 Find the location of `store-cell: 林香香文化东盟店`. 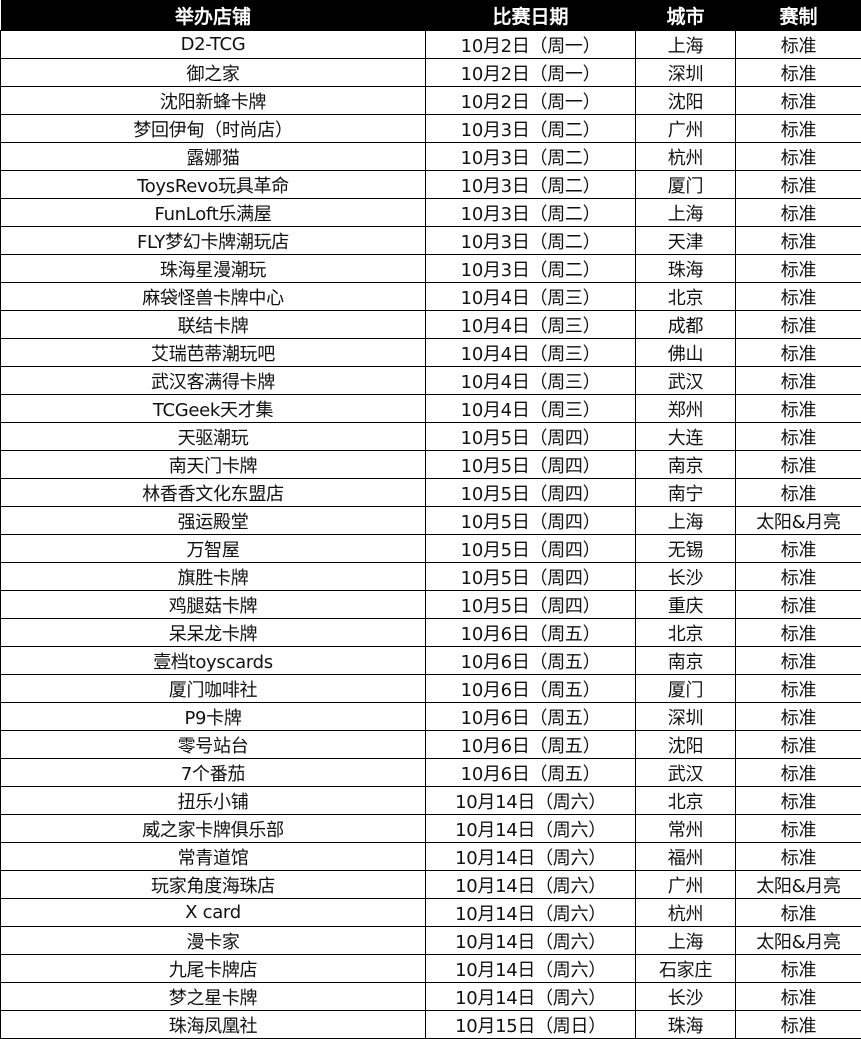

store-cell: 林香香文化东盟店 is located at coordinates (213, 492).